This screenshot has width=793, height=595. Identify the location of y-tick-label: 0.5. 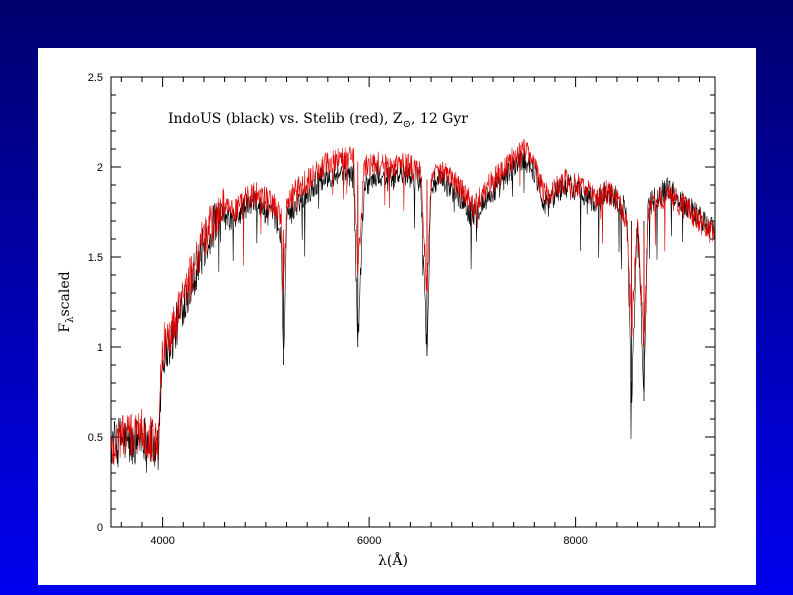
(95, 438).